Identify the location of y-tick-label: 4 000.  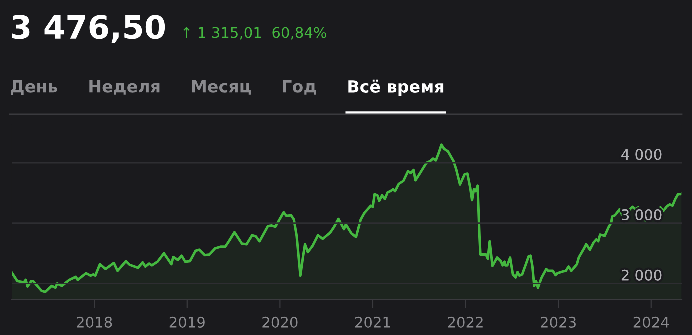
(642, 154).